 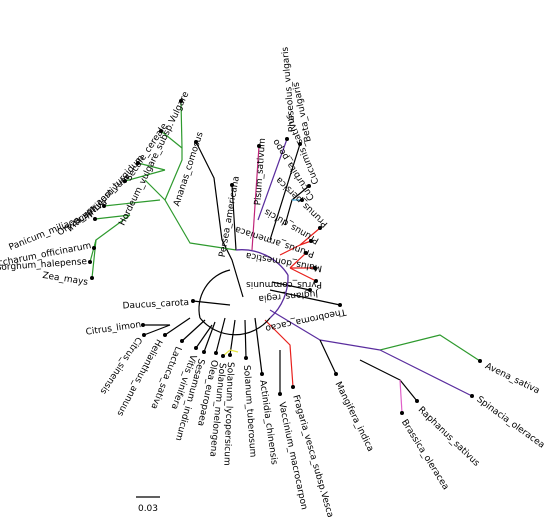 I want to click on leaf-label: Avena_sativa, so click(x=512, y=378).